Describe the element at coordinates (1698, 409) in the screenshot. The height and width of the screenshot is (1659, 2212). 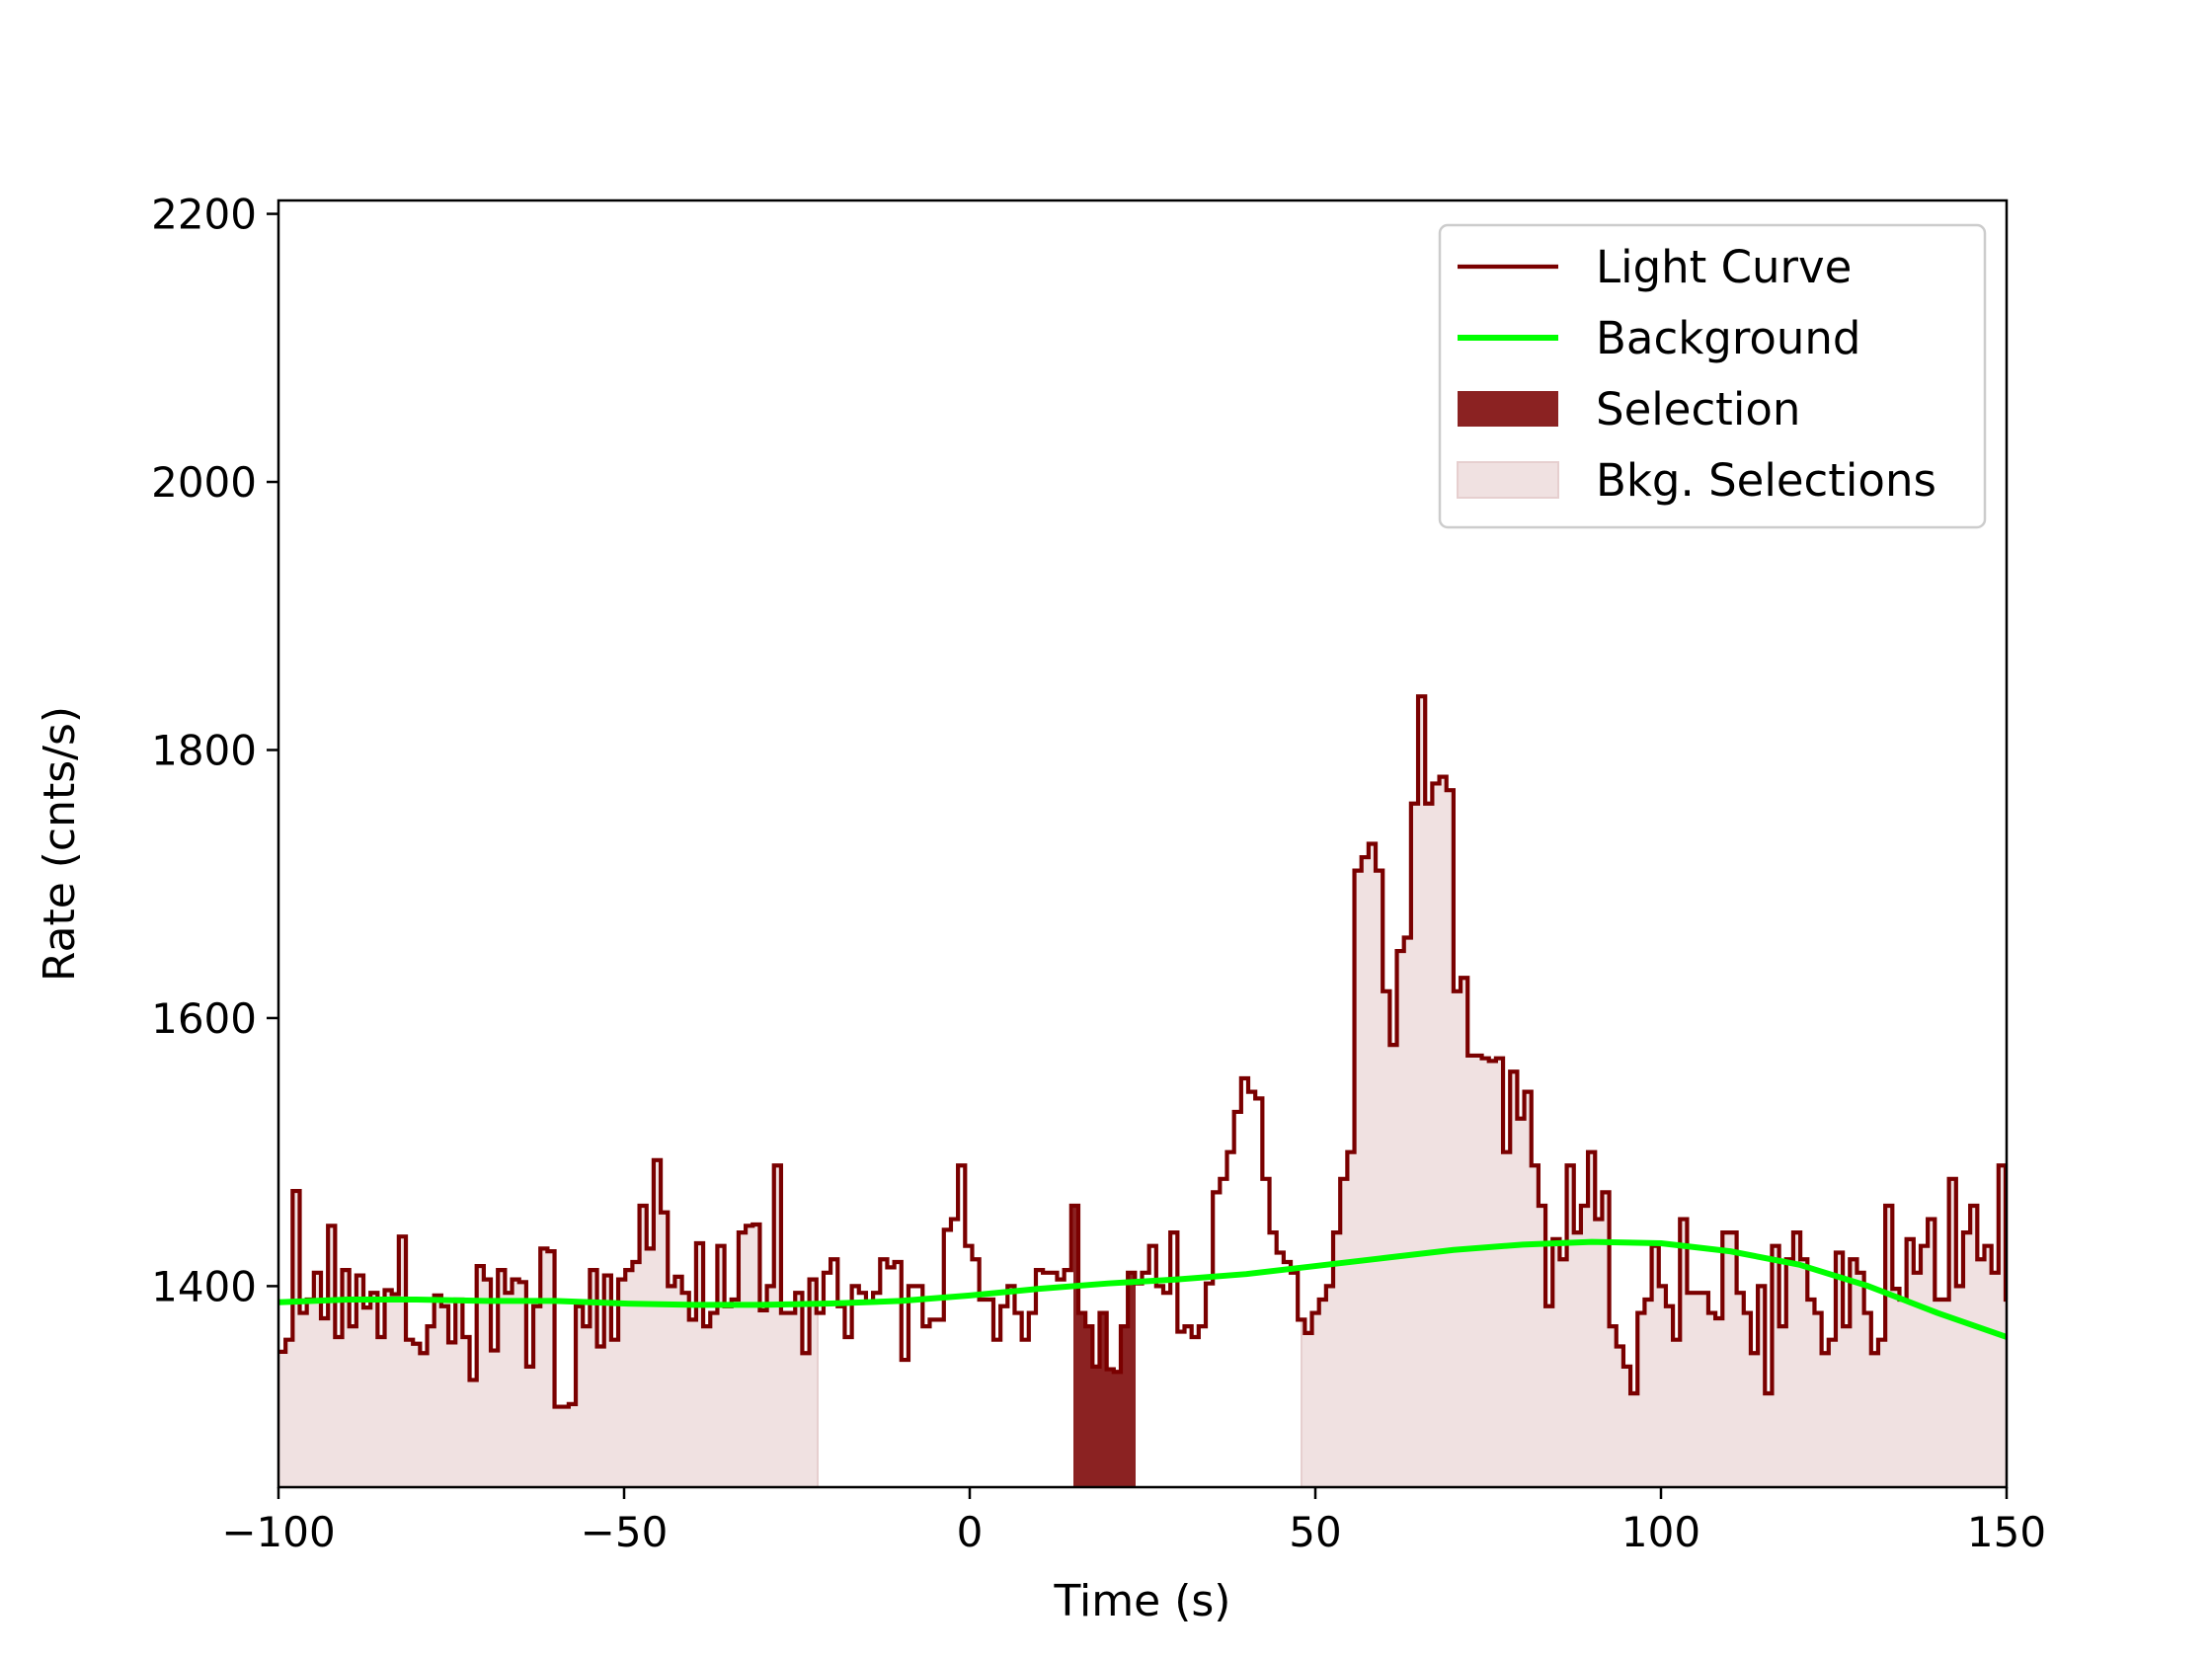
I see `legend-label-3: Selection` at that location.